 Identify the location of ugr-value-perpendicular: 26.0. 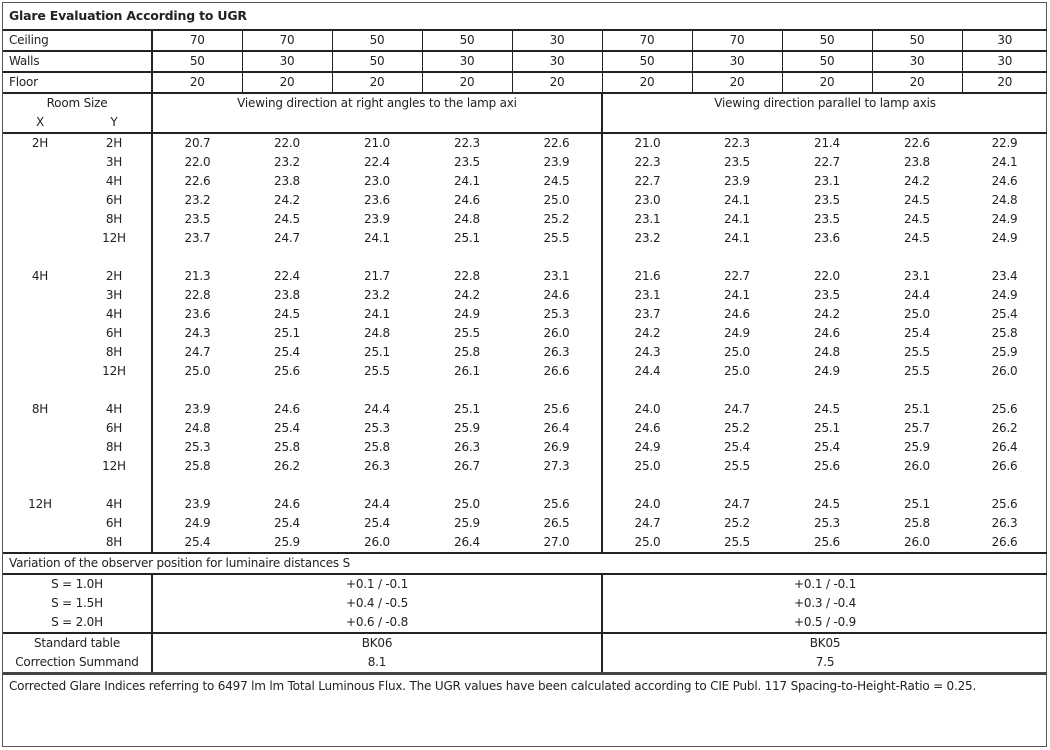
(377, 542).